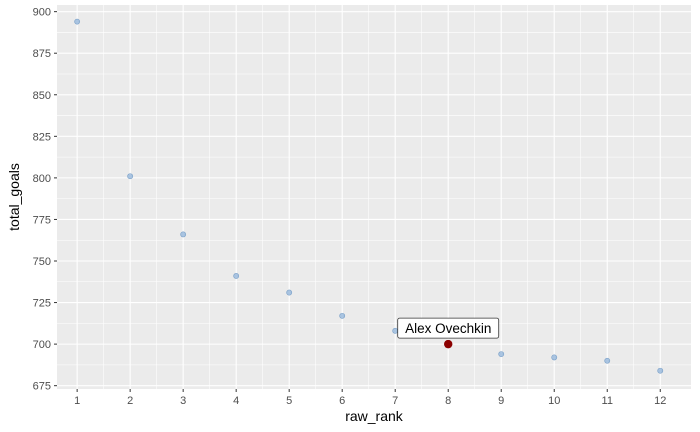 The image size is (700, 432). I want to click on x-tick-label: 3, so click(183, 401).